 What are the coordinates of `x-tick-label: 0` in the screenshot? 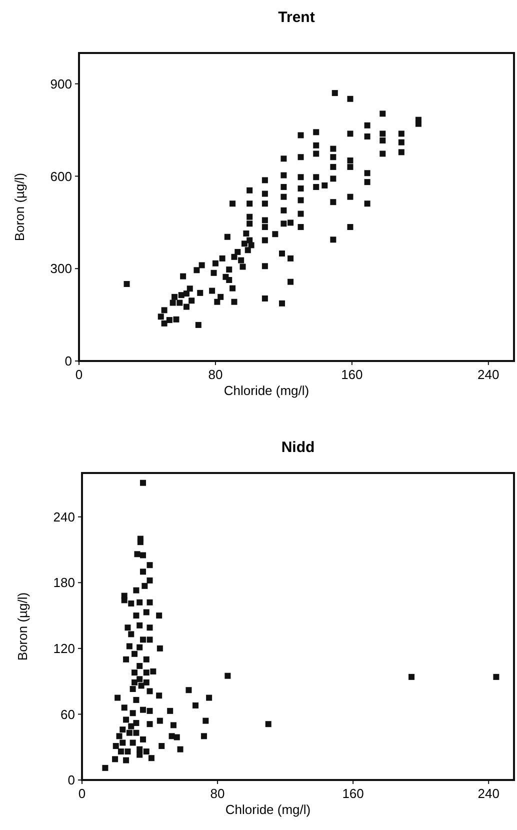 It's located at (82, 793).